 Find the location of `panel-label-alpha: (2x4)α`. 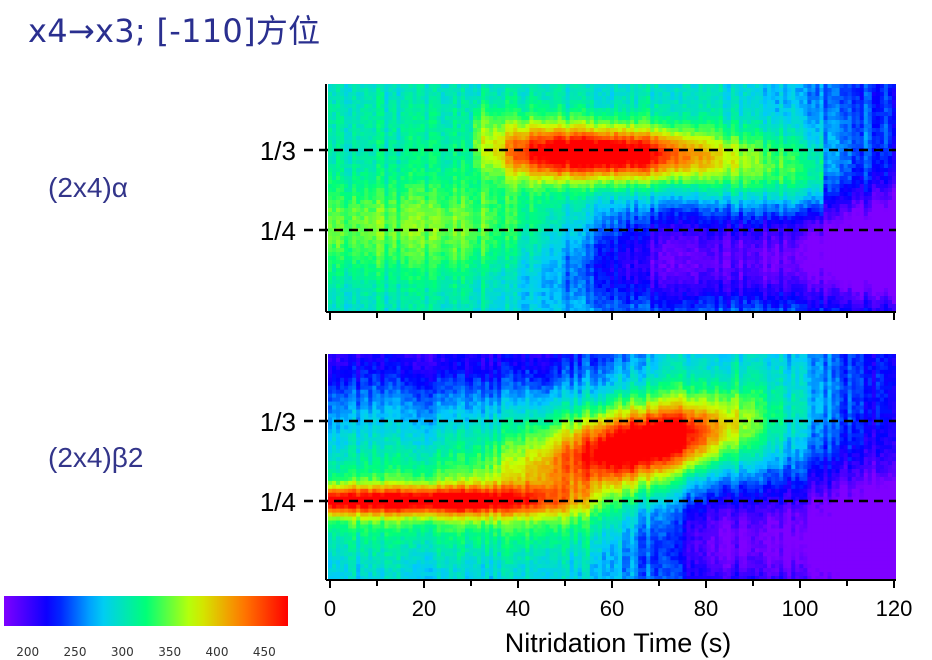

panel-label-alpha: (2x4)α is located at coordinates (88, 187).